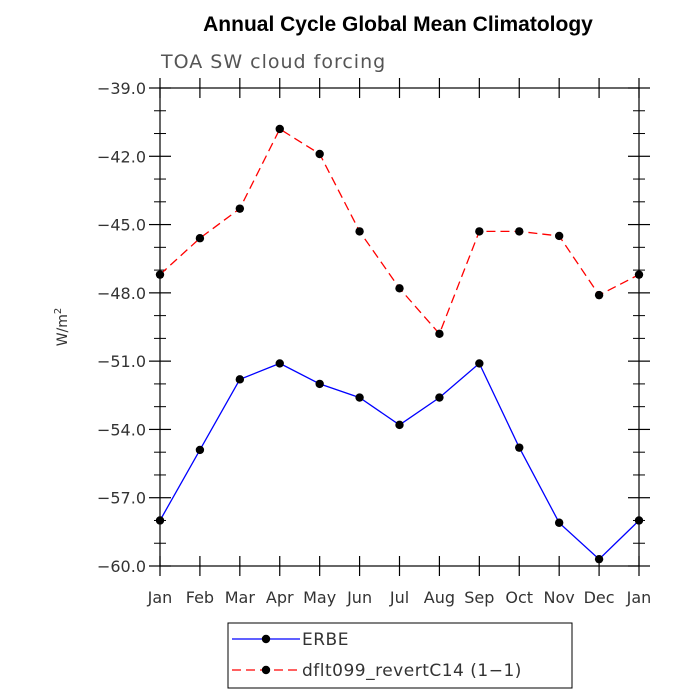 Image resolution: width=700 pixels, height=700 pixels. What do you see at coordinates (121, 225) in the screenshot?
I see `y-tick-label: −45.0` at bounding box center [121, 225].